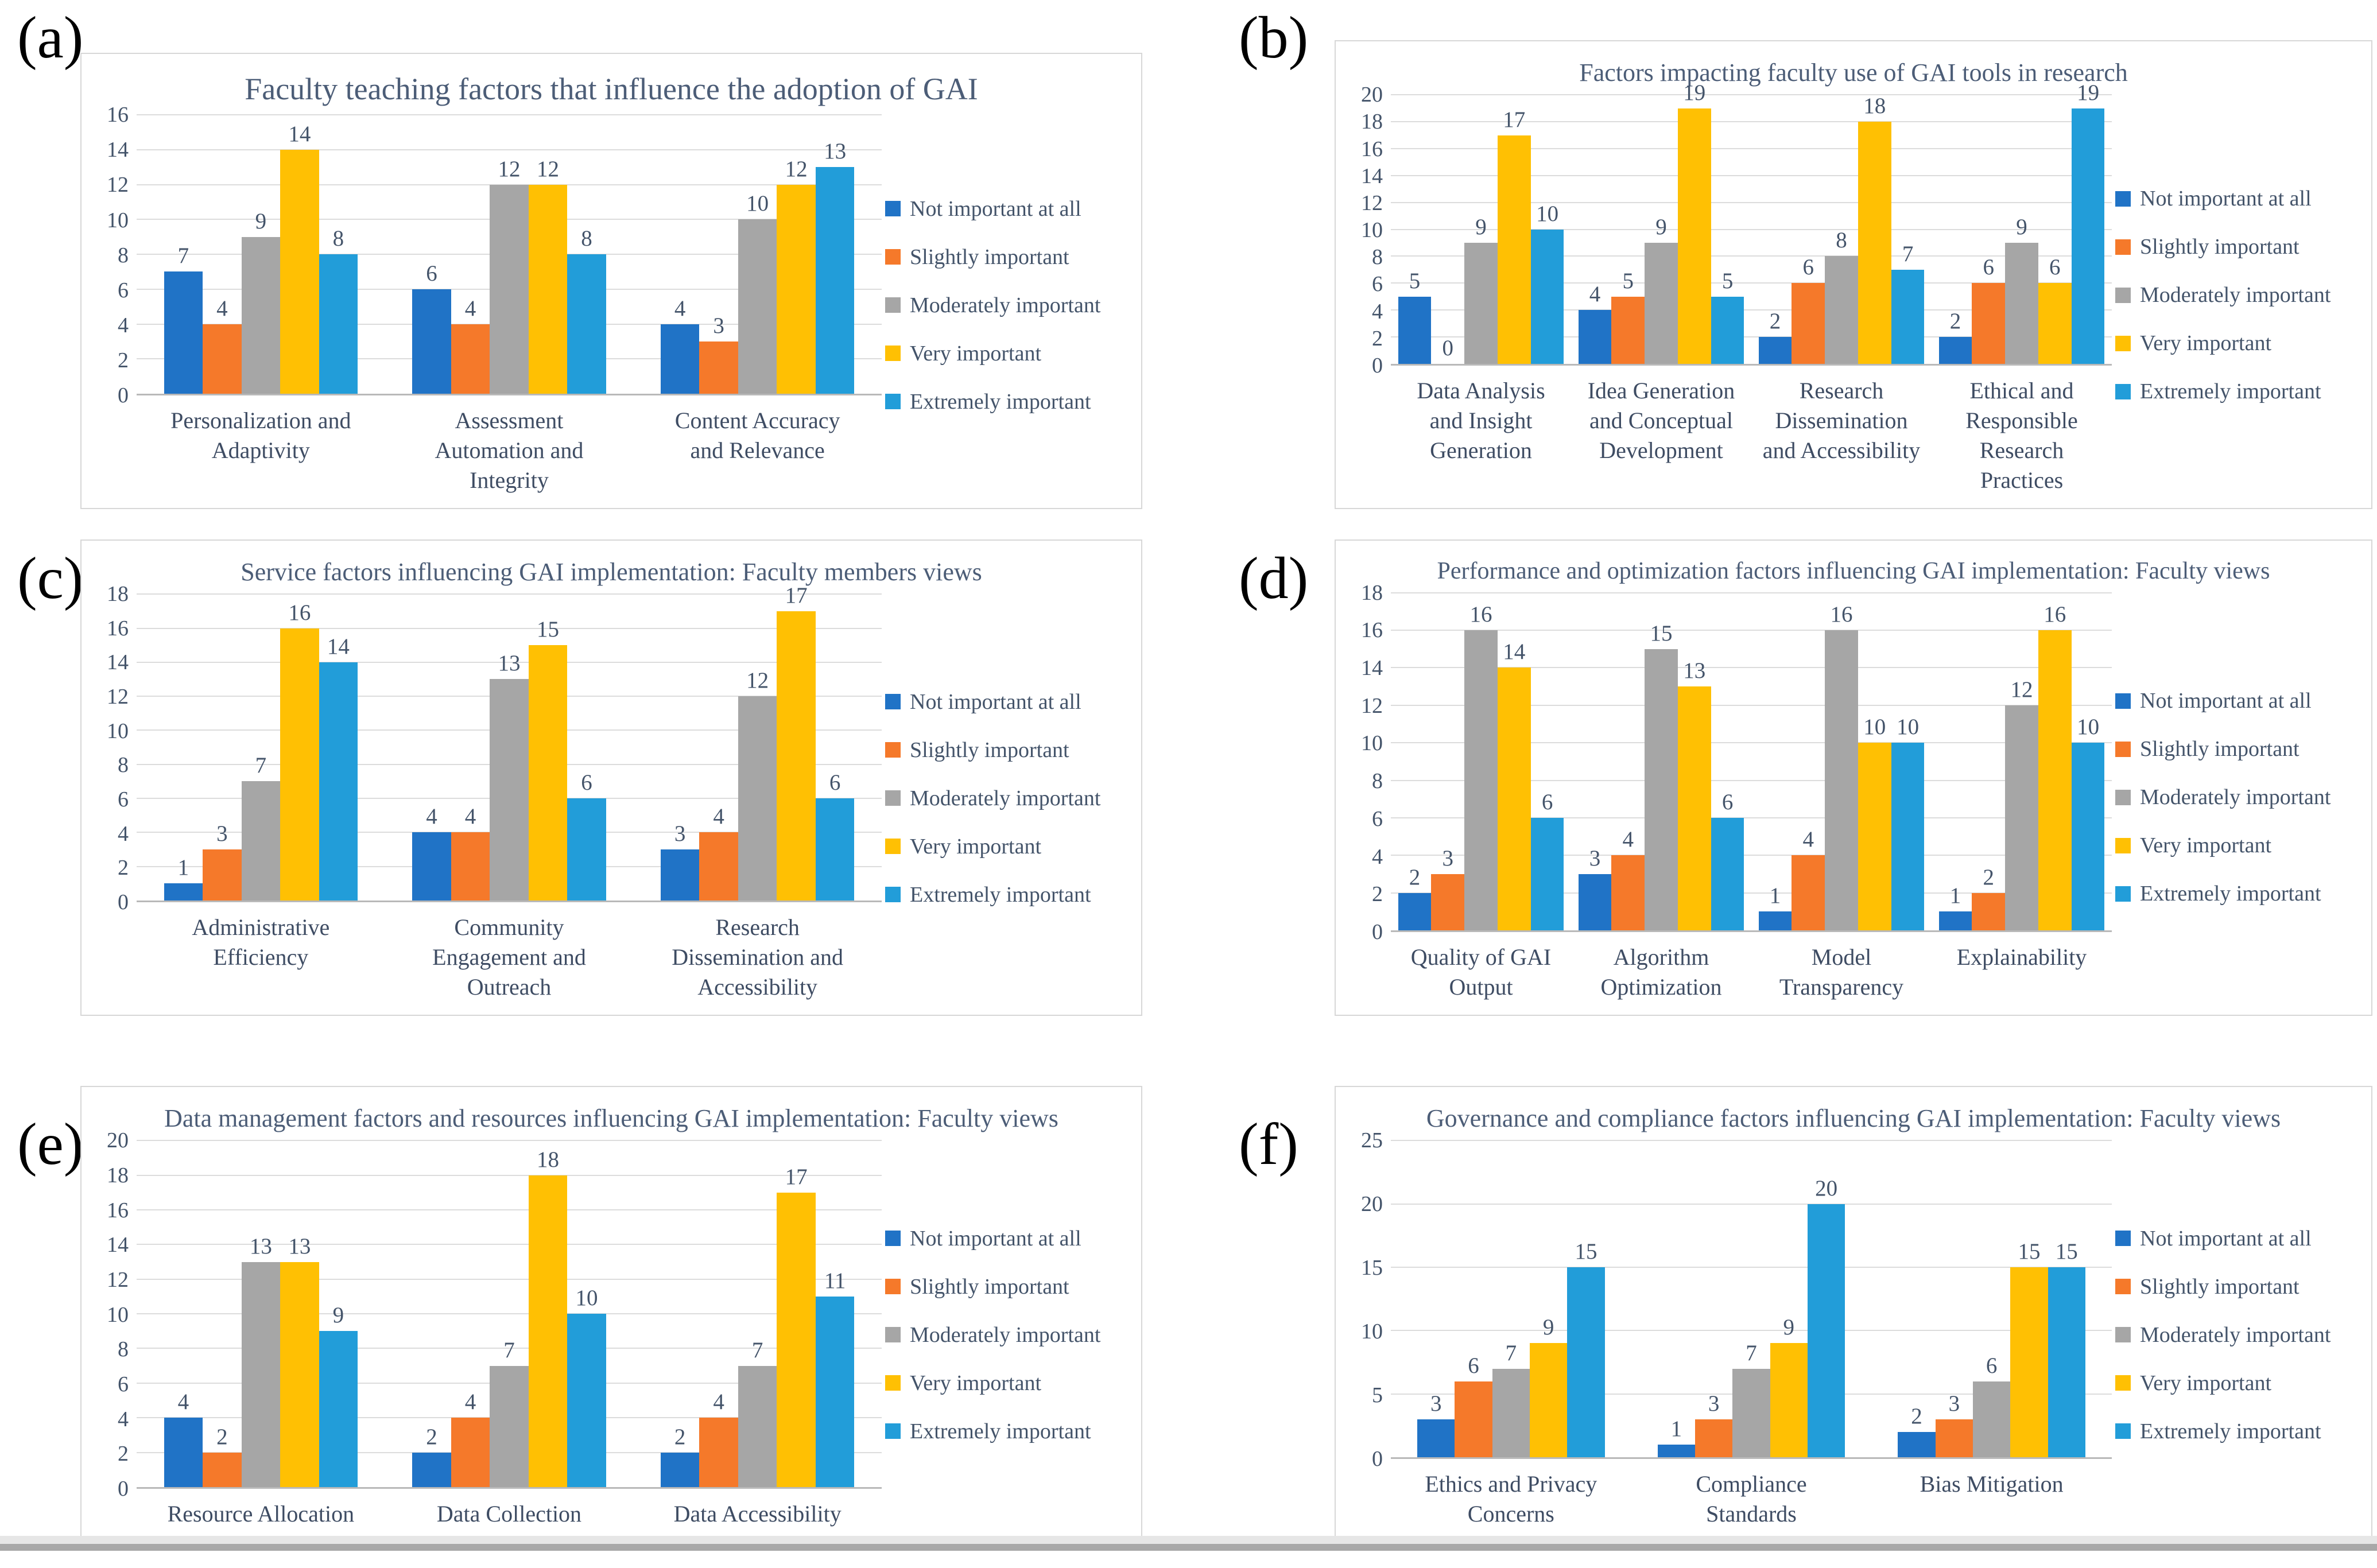  What do you see at coordinates (1992, 1484) in the screenshot?
I see `category-label: Bias Mitigation` at bounding box center [1992, 1484].